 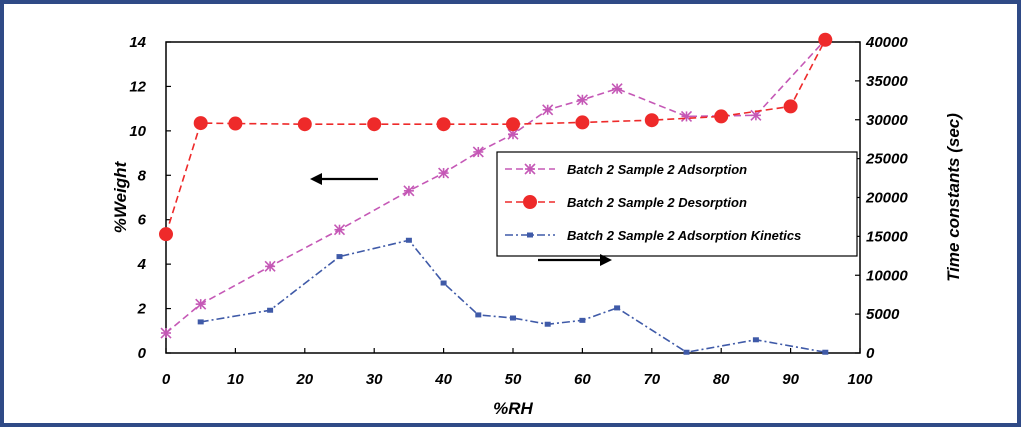 I want to click on y-tick-label: 0, so click(x=142, y=353).